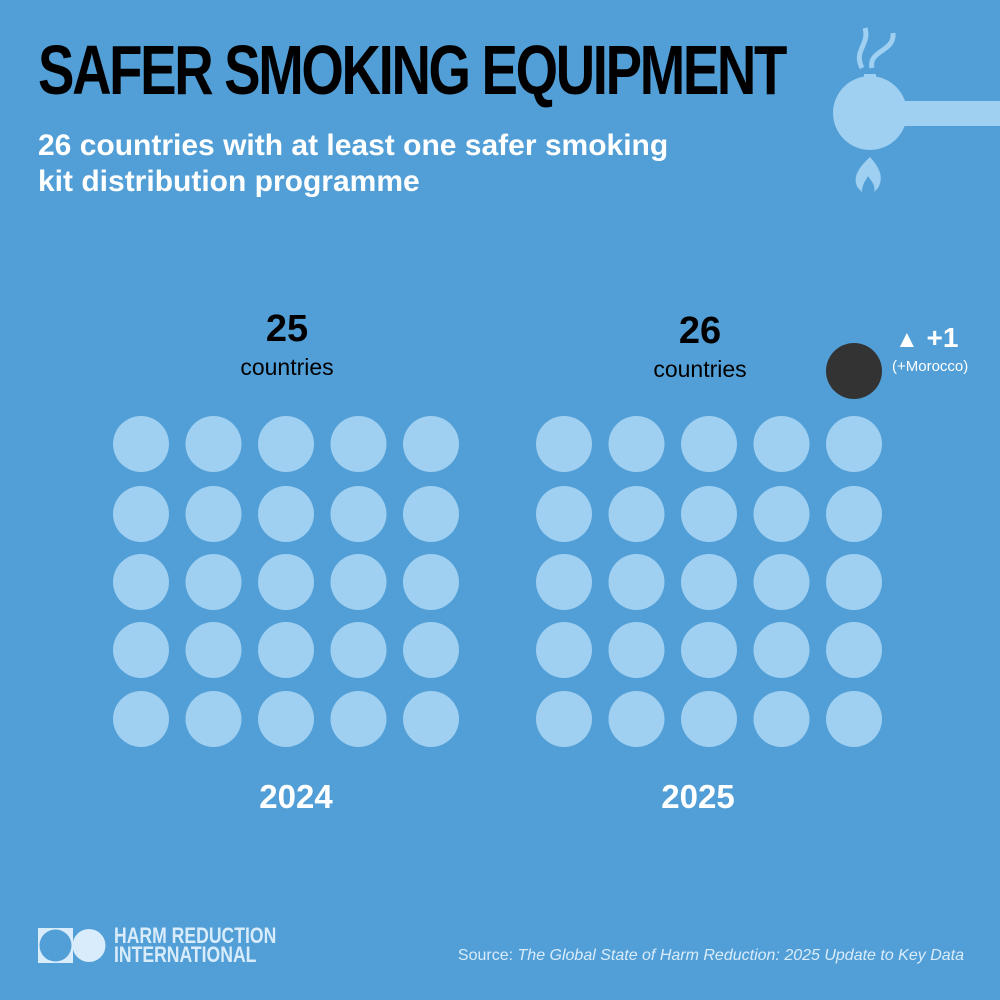 The width and height of the screenshot is (1000, 1000). What do you see at coordinates (296, 796) in the screenshot?
I see `year-2024: 2024` at bounding box center [296, 796].